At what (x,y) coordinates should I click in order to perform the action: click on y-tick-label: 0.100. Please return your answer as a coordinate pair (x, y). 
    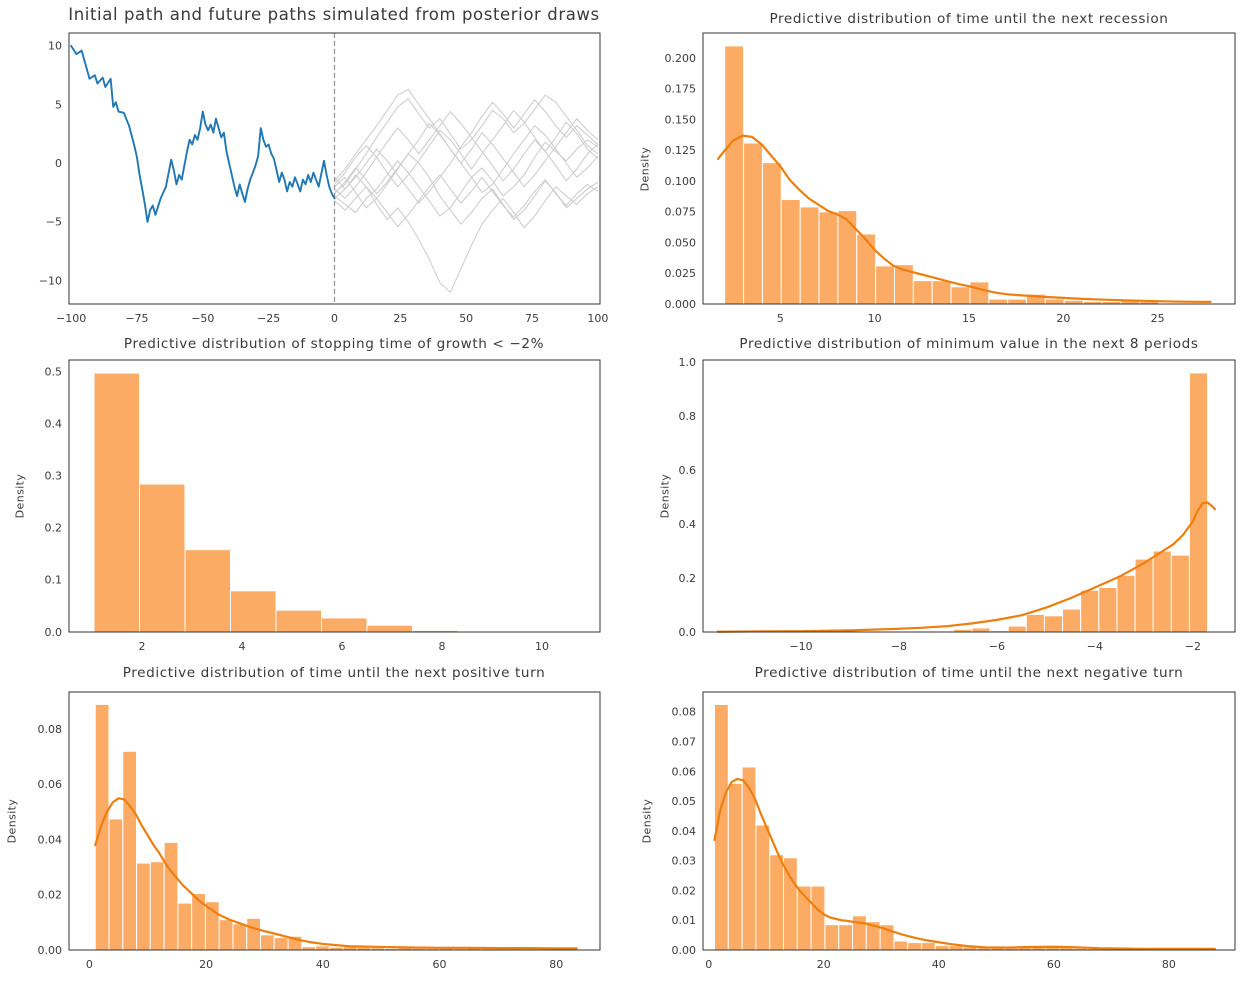
    Looking at the image, I should click on (681, 181).